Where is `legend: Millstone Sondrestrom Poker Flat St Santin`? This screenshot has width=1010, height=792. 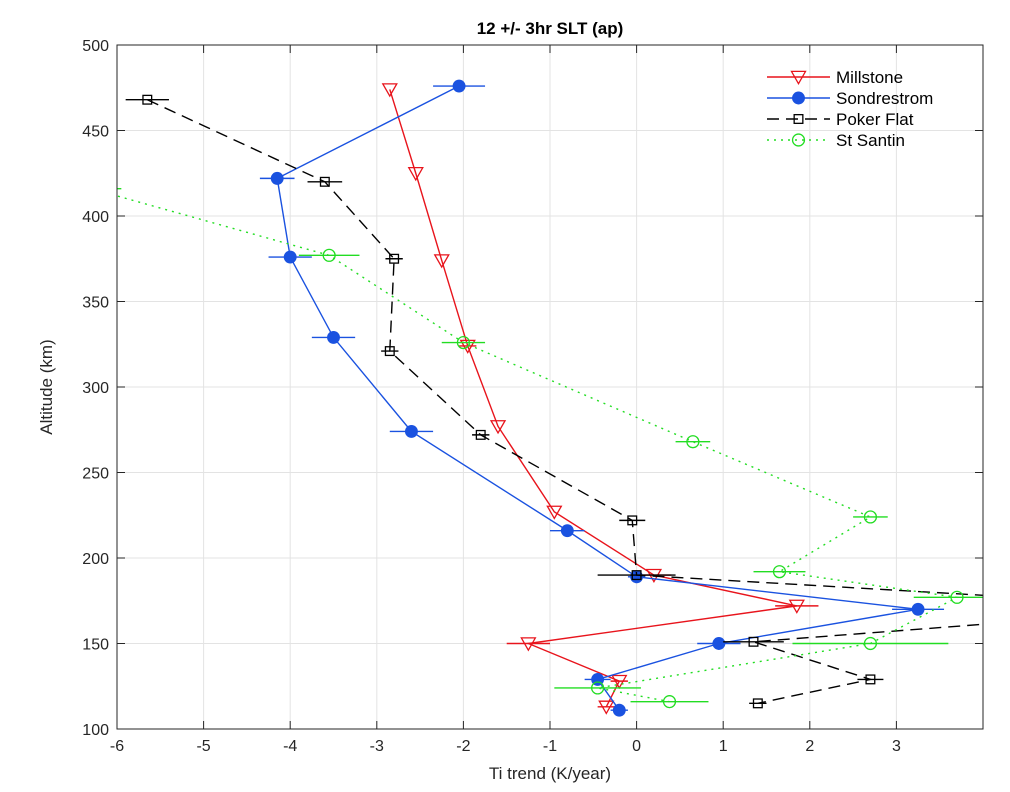 legend: Millstone Sondrestrom Poker Flat St Santin is located at coordinates (850, 109).